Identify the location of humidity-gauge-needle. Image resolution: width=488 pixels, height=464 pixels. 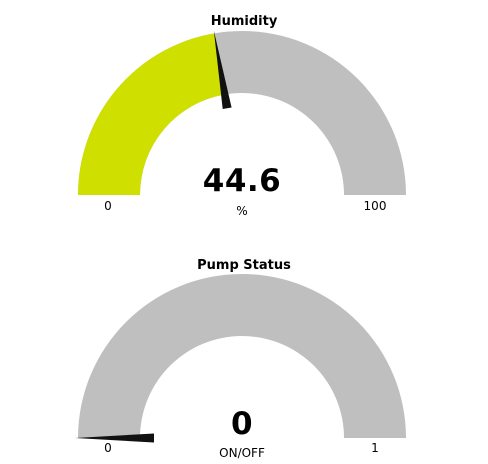
(222, 70).